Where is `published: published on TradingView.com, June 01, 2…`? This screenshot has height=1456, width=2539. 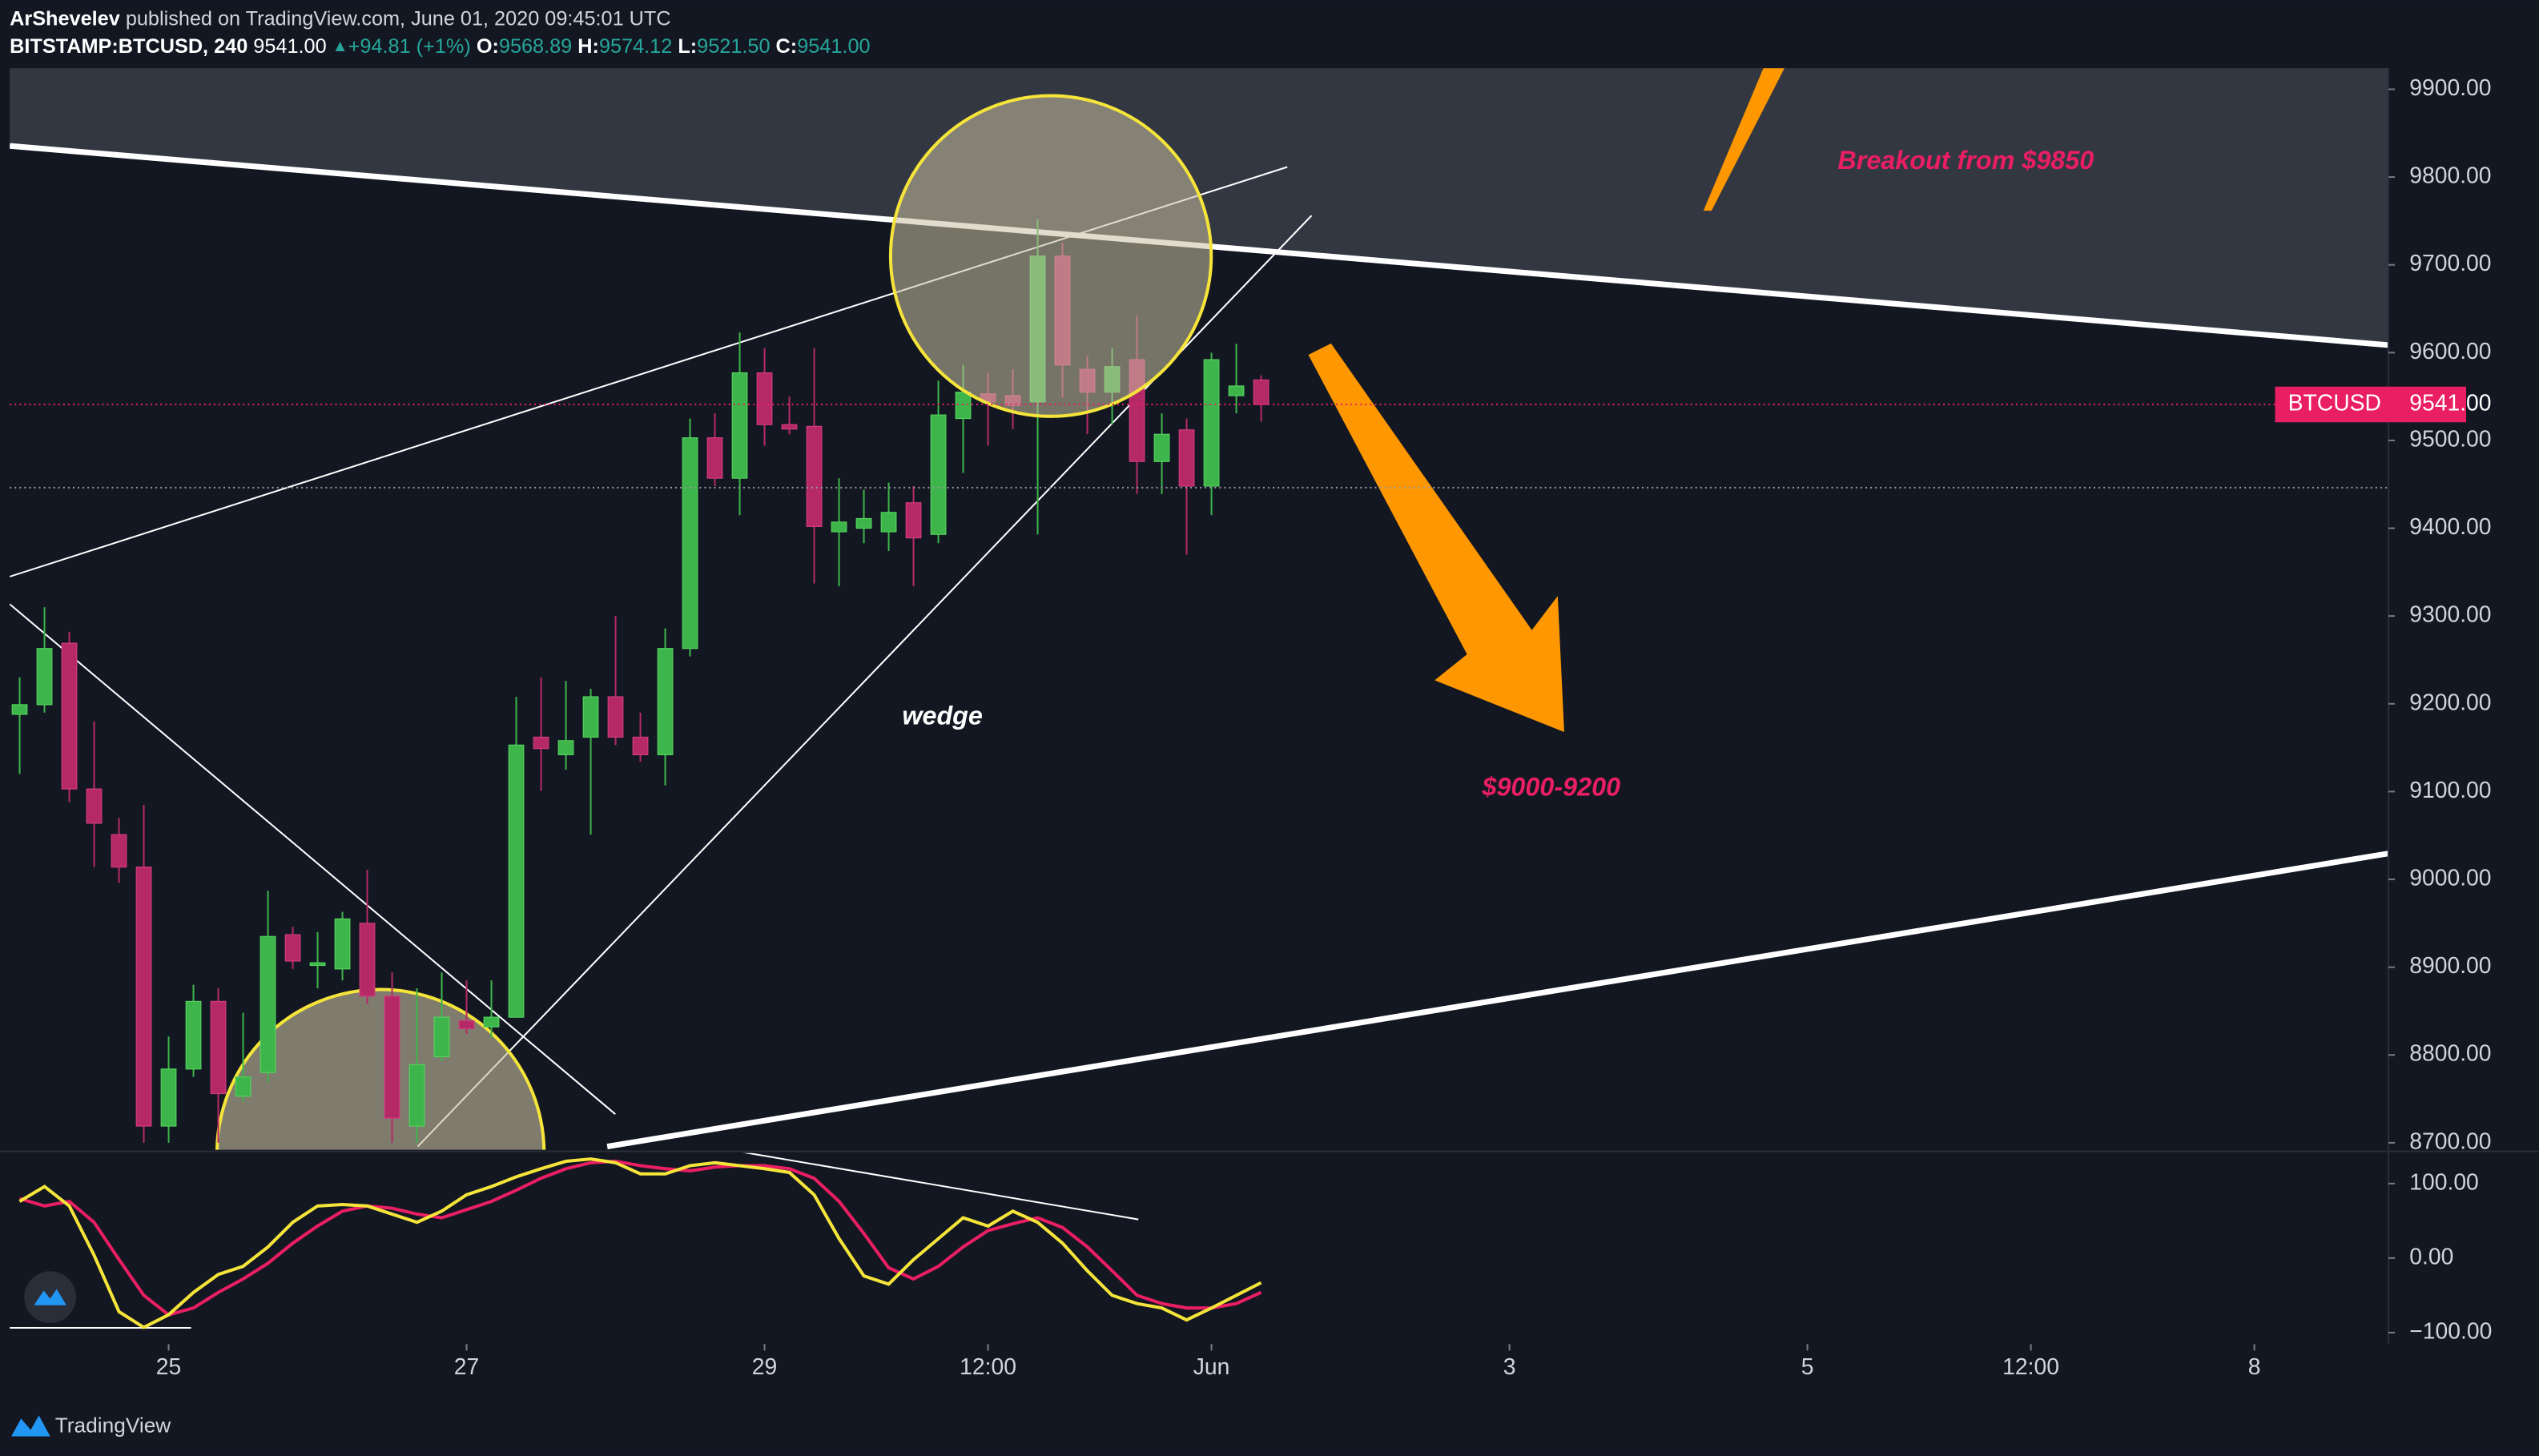
published: published on TradingView.com, June 01, 2… is located at coordinates (398, 18).